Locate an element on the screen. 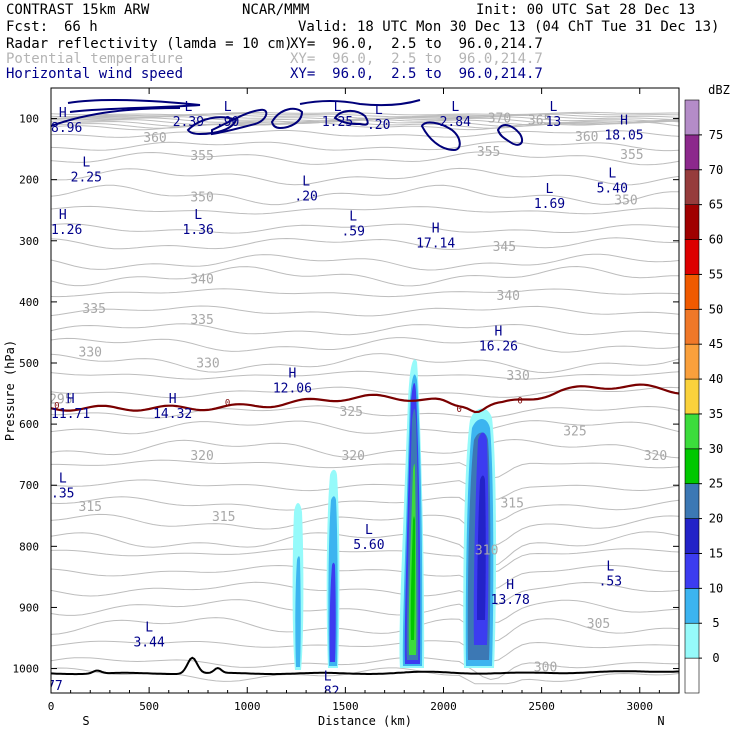 Image resolution: width=740 pixels, height=740 pixels. theta-label: 298.5 is located at coordinates (404, 700).